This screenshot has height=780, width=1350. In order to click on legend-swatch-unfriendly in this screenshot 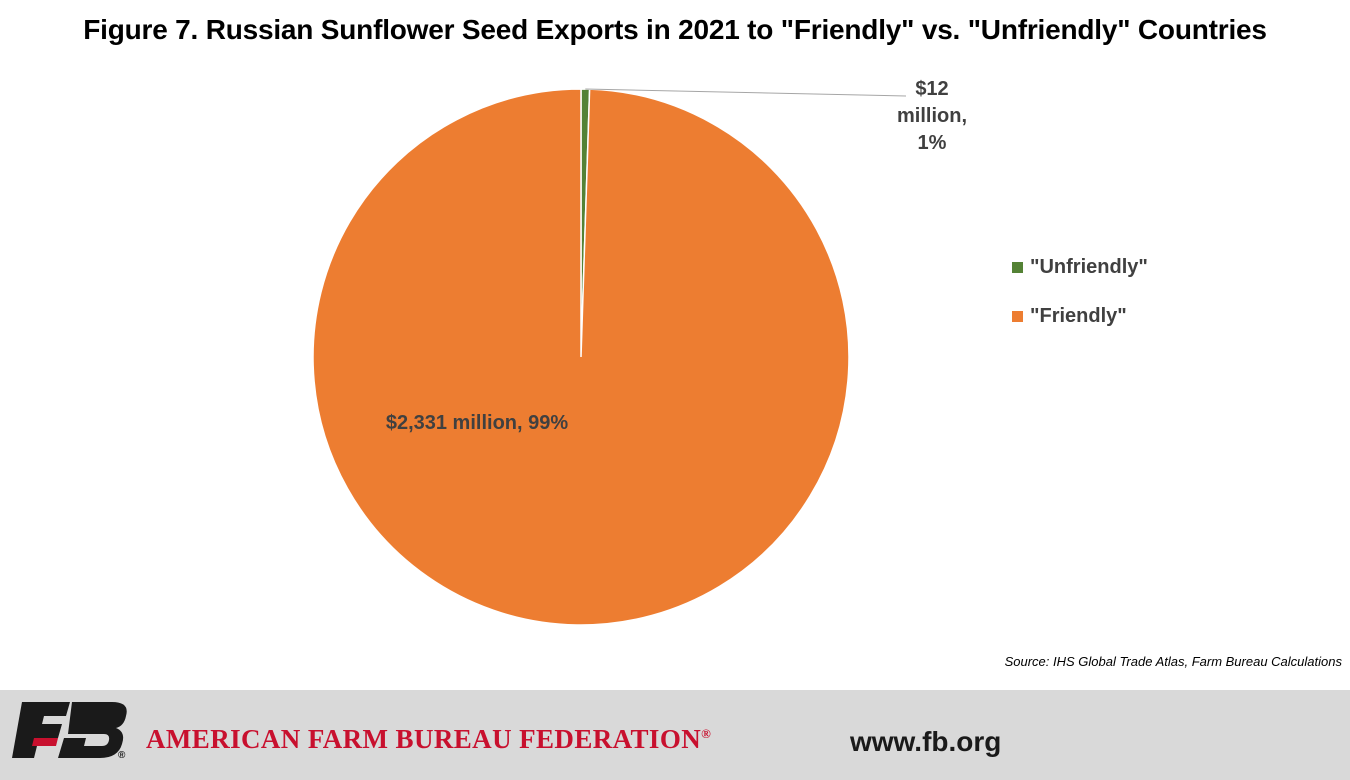, I will do `click(1017, 267)`.